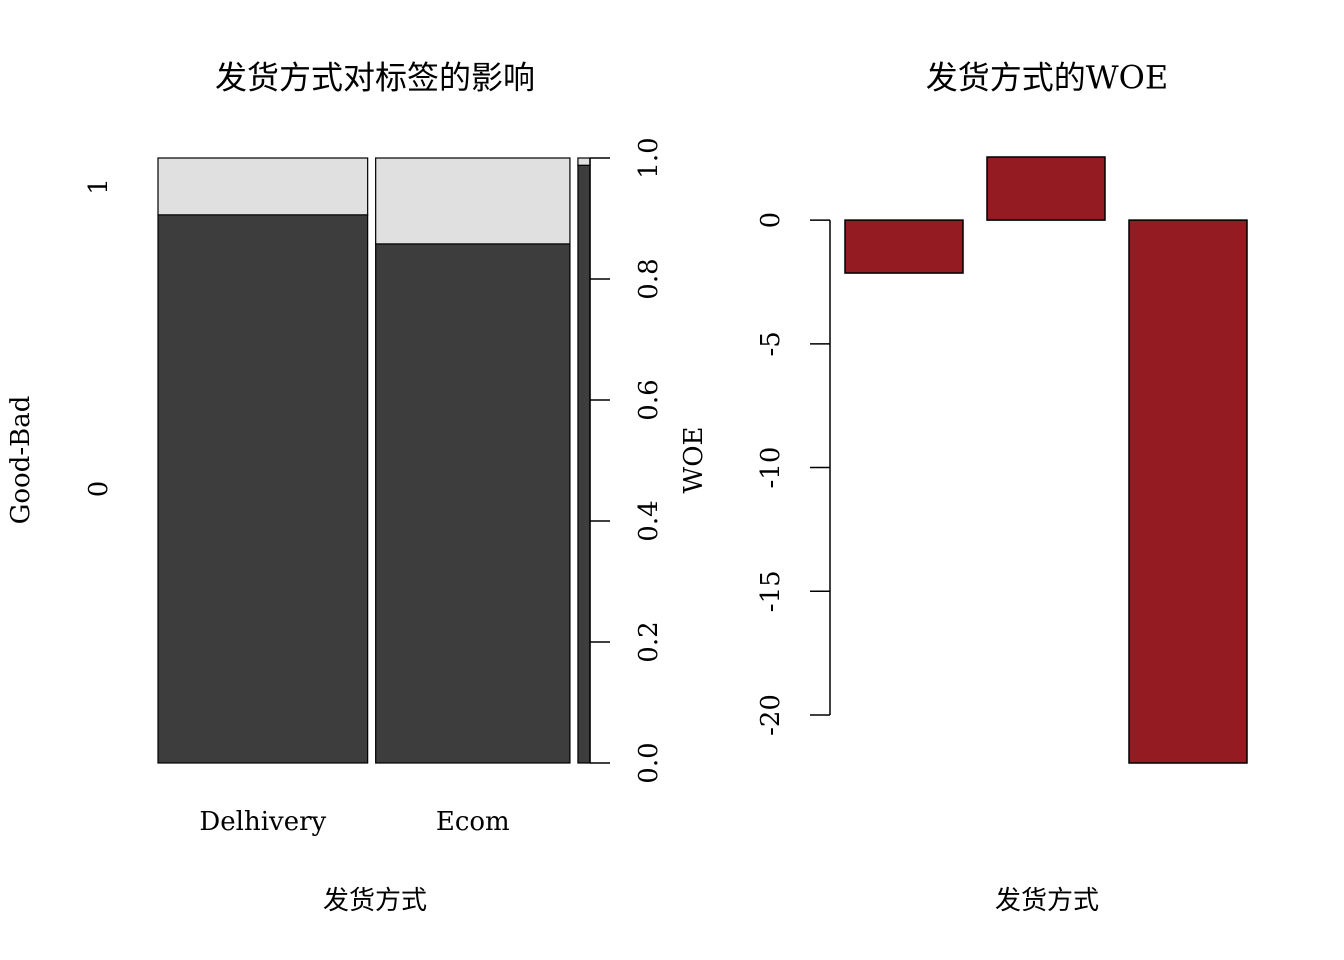  What do you see at coordinates (694, 459) in the screenshot?
I see `y-axis-label: WOE` at bounding box center [694, 459].